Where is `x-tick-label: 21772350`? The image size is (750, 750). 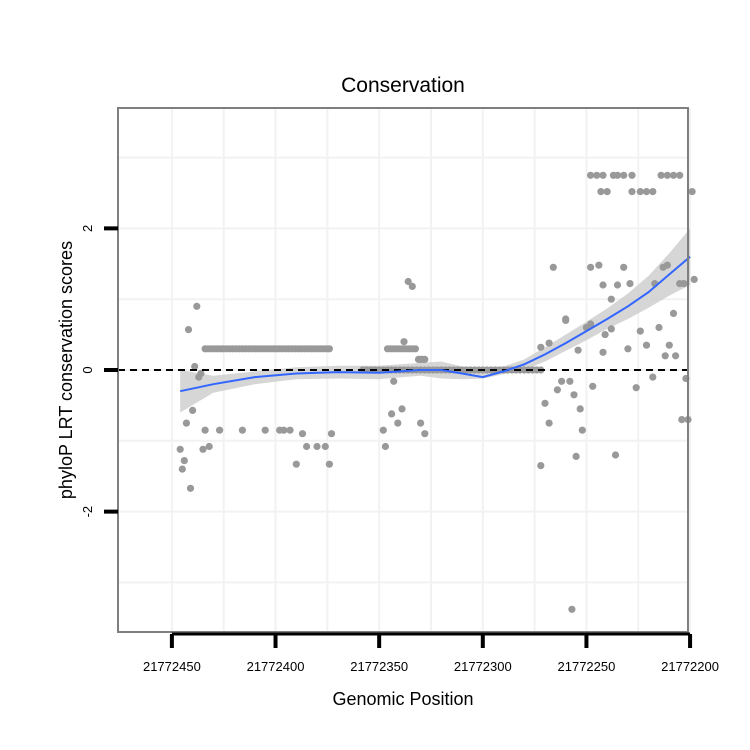
x-tick-label: 21772350 is located at coordinates (379, 666).